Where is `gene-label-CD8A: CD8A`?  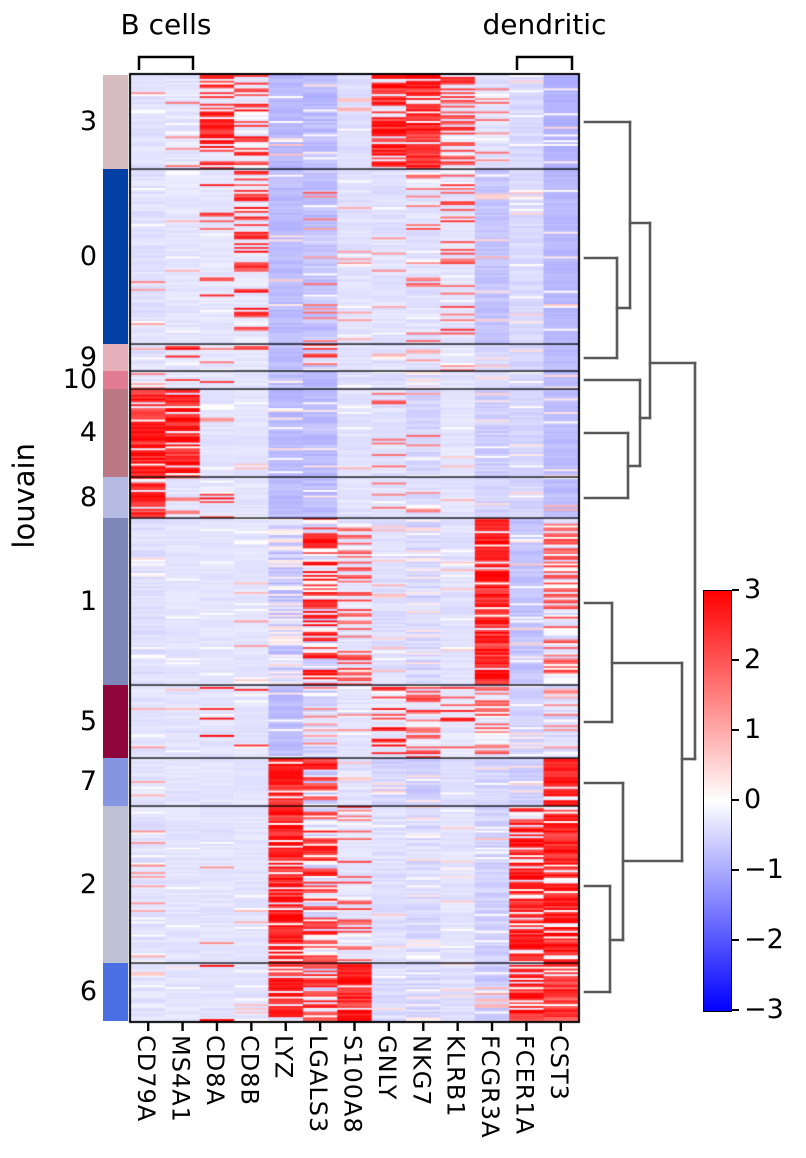
gene-label-CD8A: CD8A is located at coordinates (214, 1070).